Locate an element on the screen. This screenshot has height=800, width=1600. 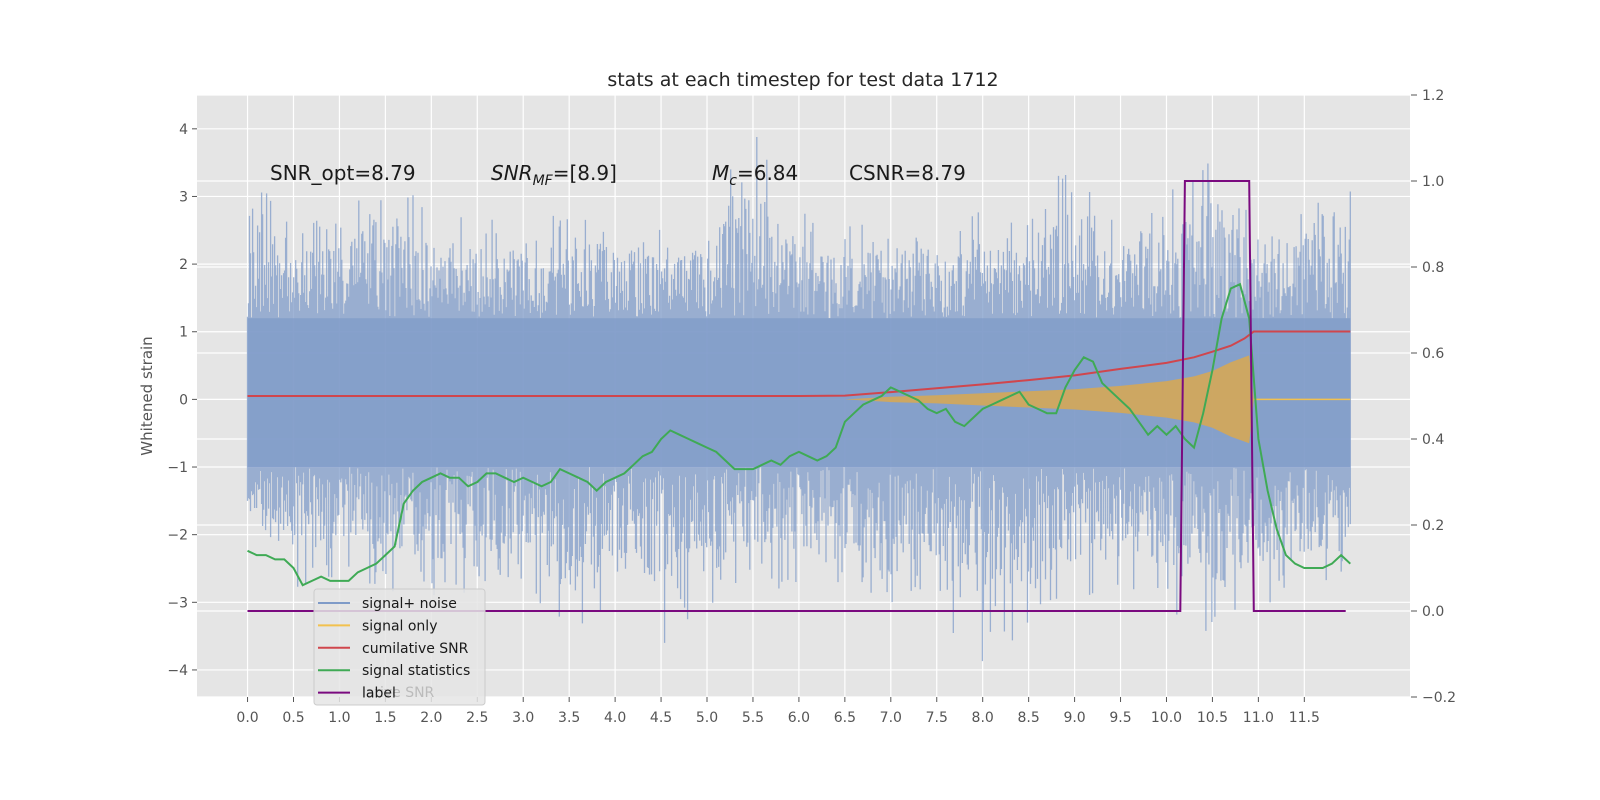
y-tick-label: −1 is located at coordinates (177, 468).